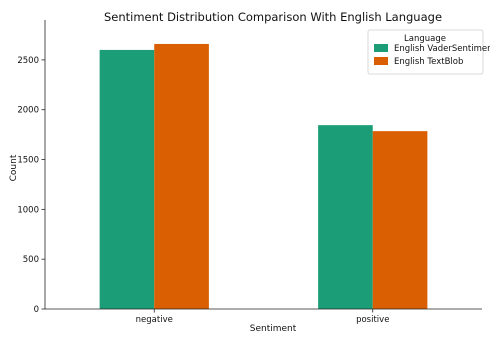  Describe the element at coordinates (262, 317) in the screenshot. I see `x-axis: negative positive` at that location.